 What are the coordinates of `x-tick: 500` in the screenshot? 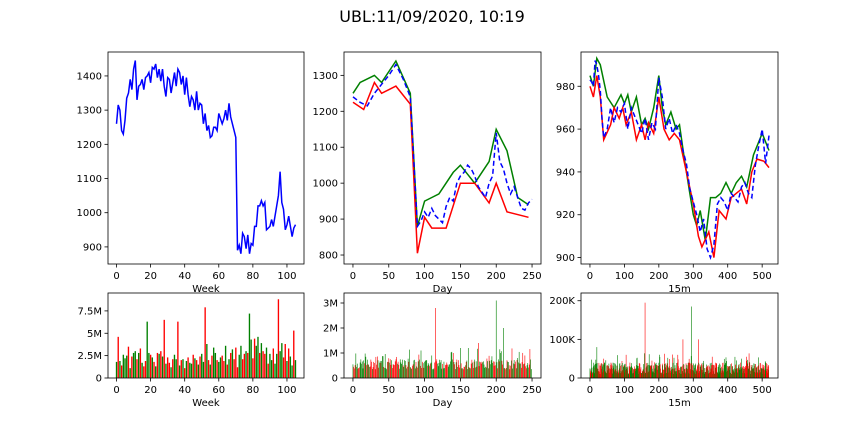 It's located at (762, 273).